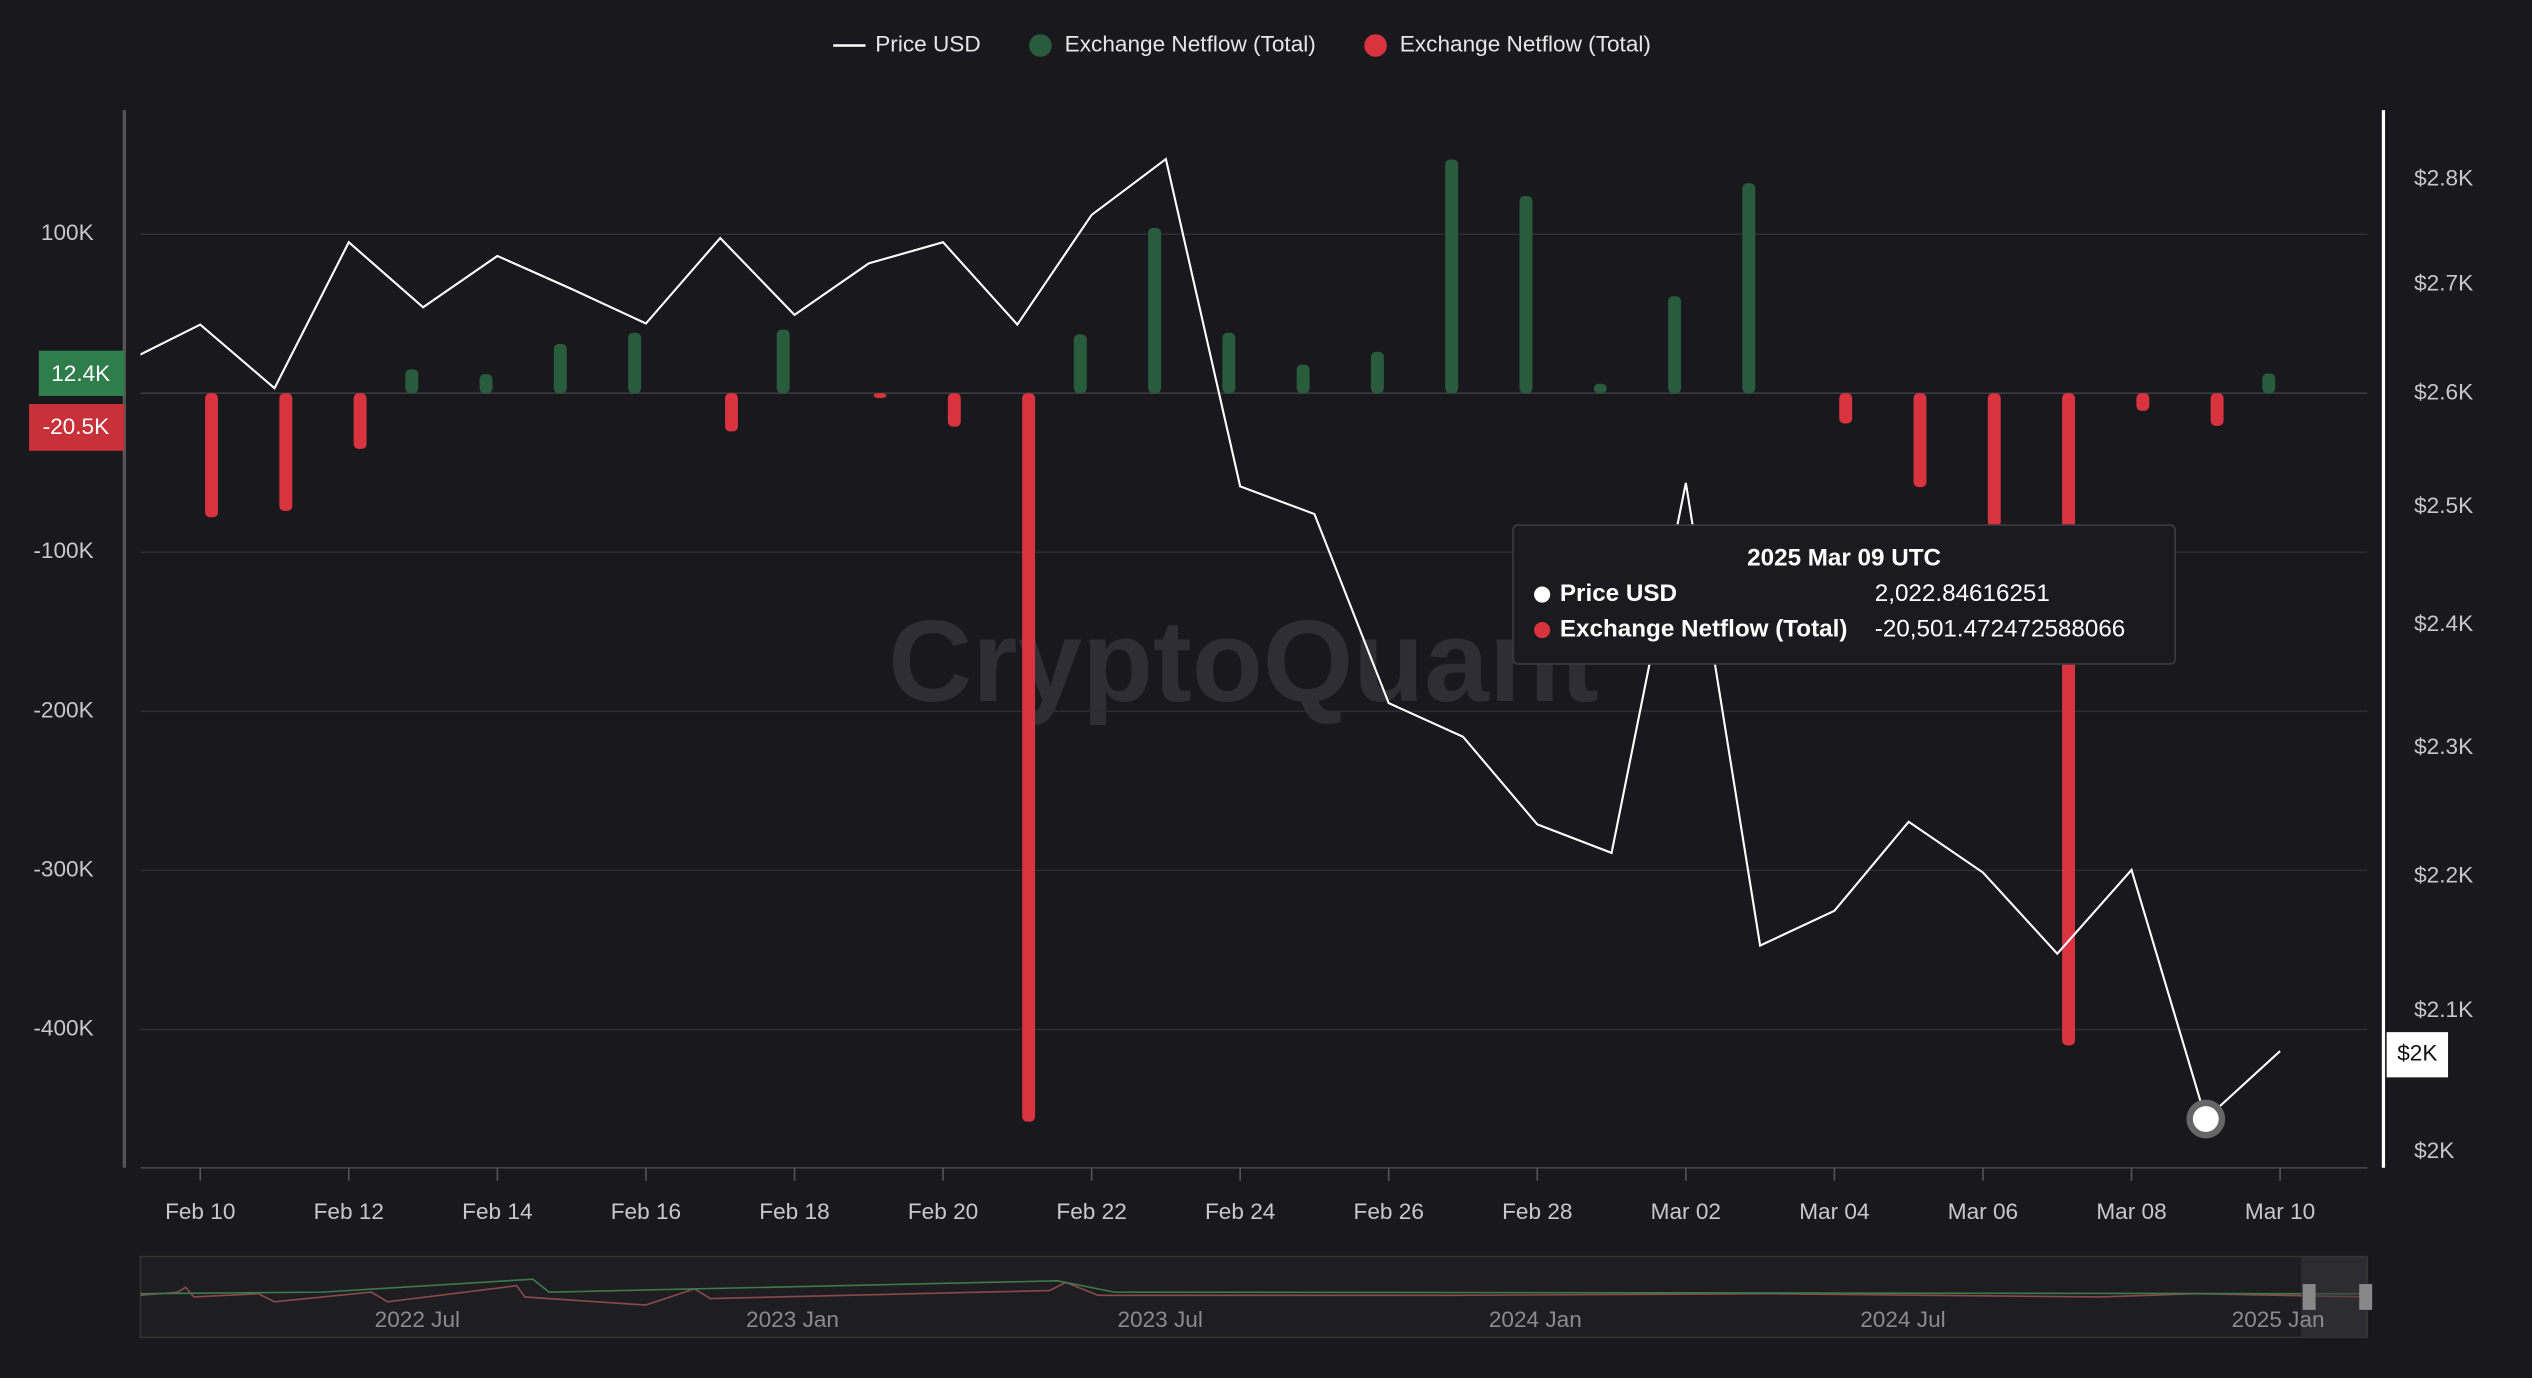 The width and height of the screenshot is (2532, 1378). Describe the element at coordinates (2443, 392) in the screenshot. I see `y2-tick-label: $2.6K` at that location.